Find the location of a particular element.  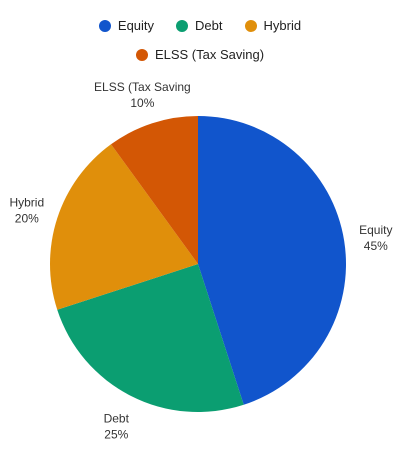

slice-percent-0: 45% is located at coordinates (376, 246).